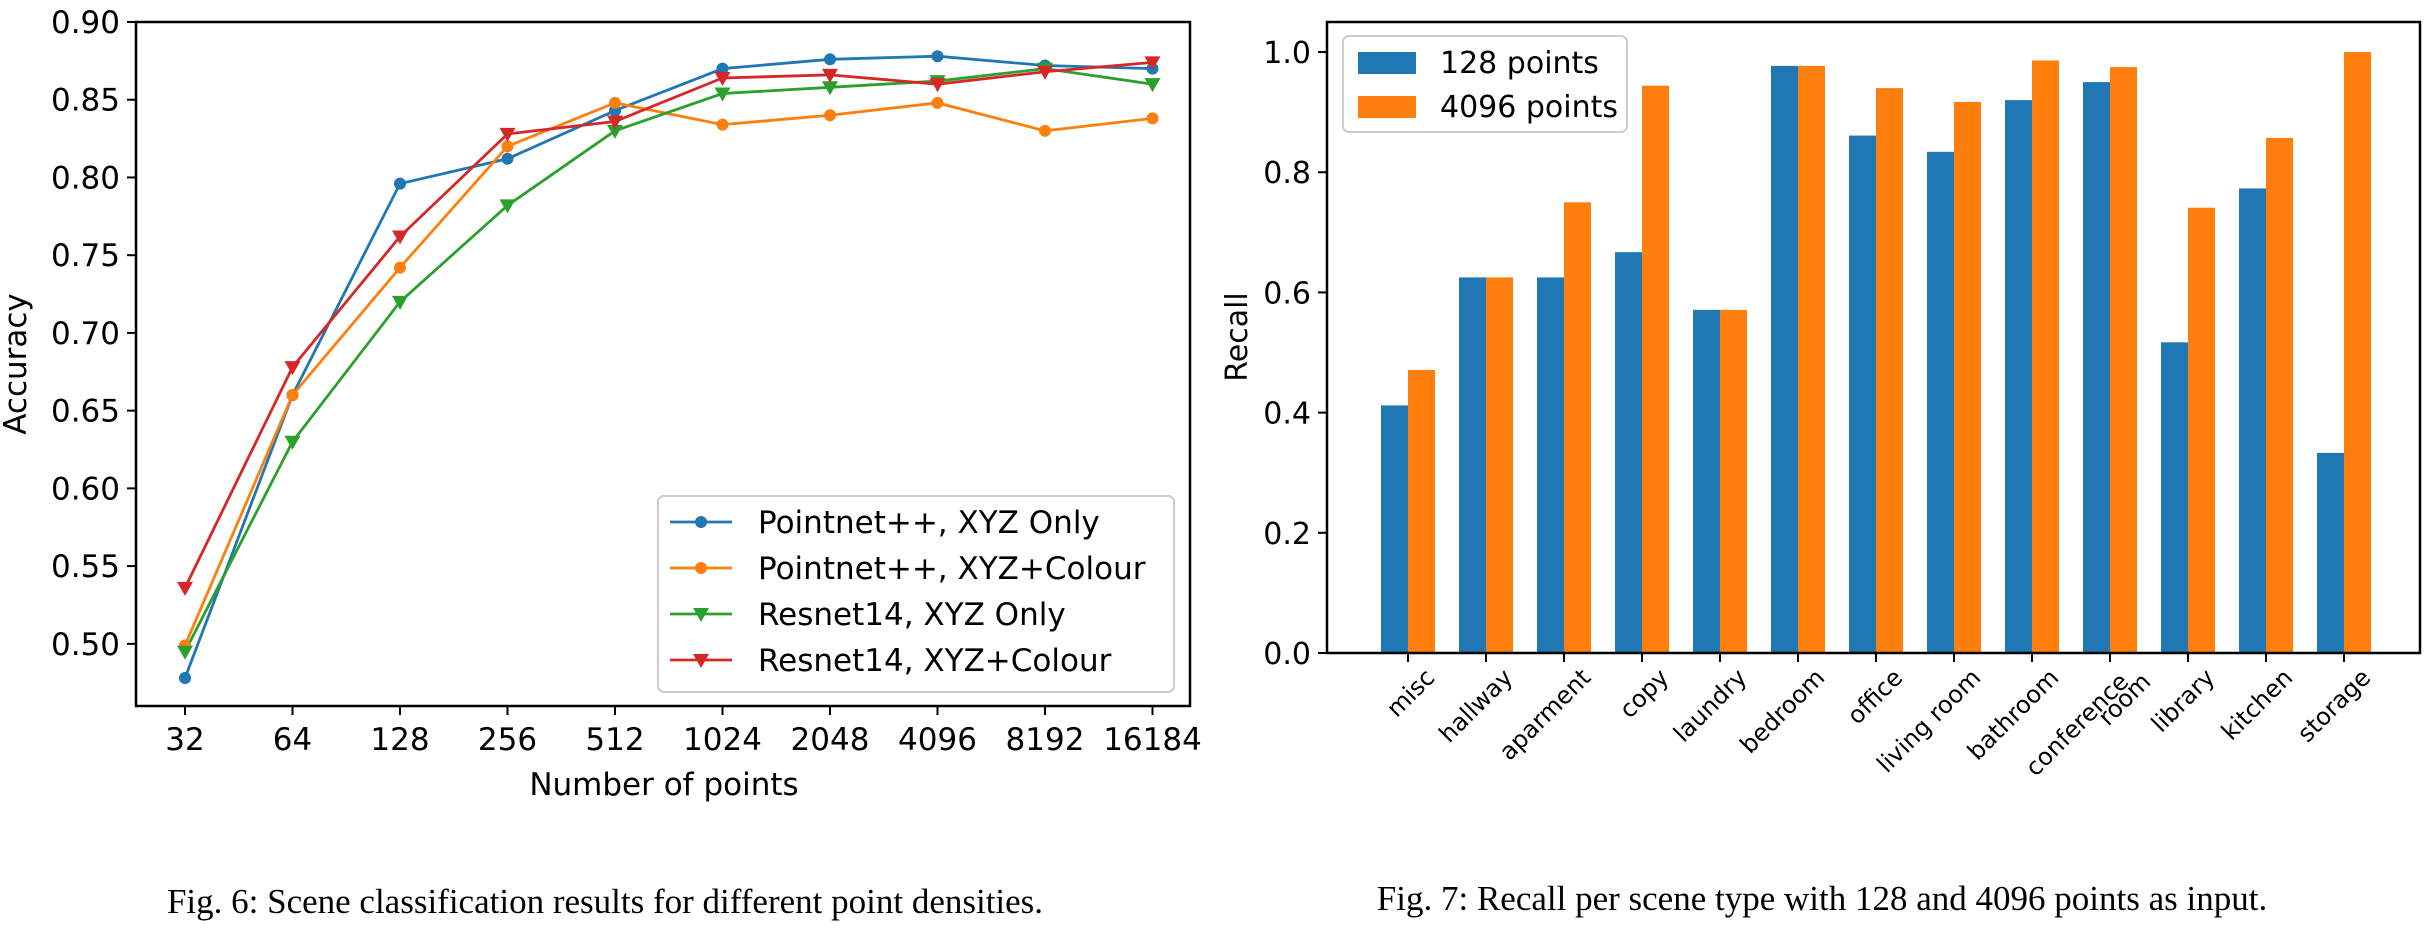 This screenshot has height=942, width=2430. Describe the element at coordinates (85, 412) in the screenshot. I see `y-tick-label: 0.65` at that location.